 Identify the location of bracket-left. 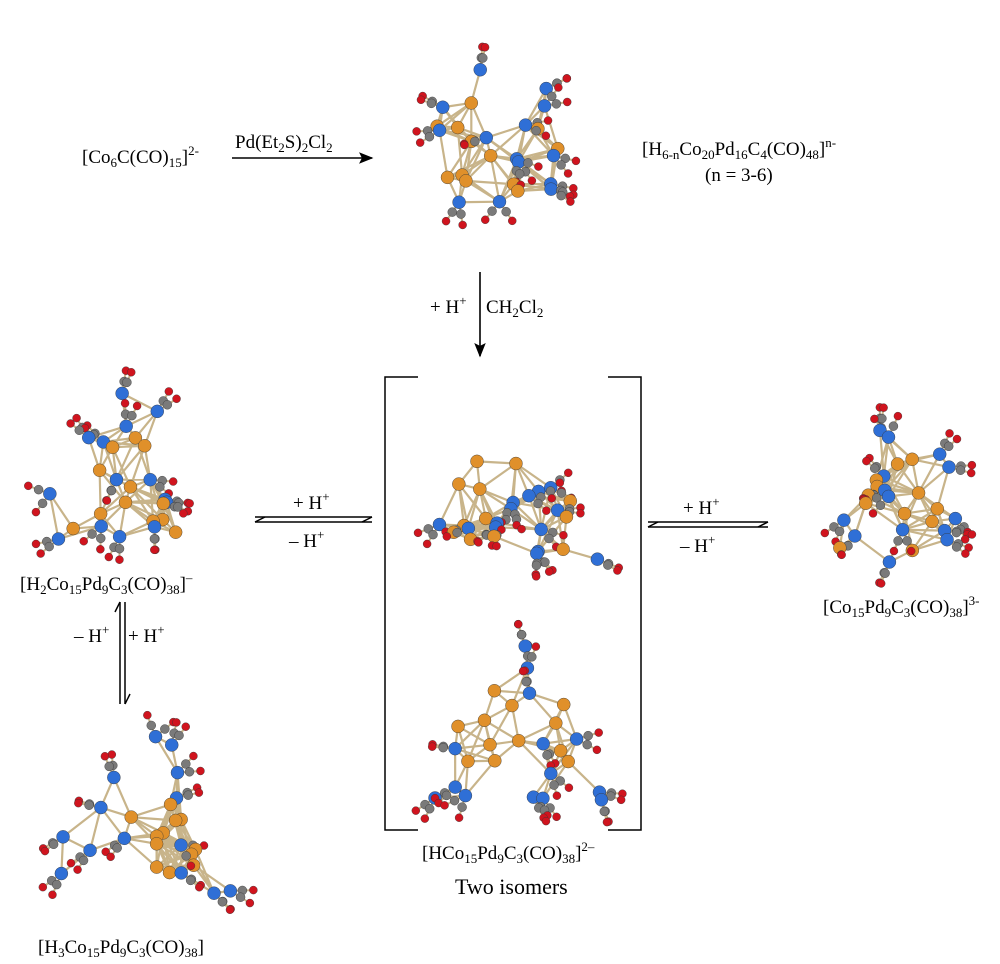
(401, 603).